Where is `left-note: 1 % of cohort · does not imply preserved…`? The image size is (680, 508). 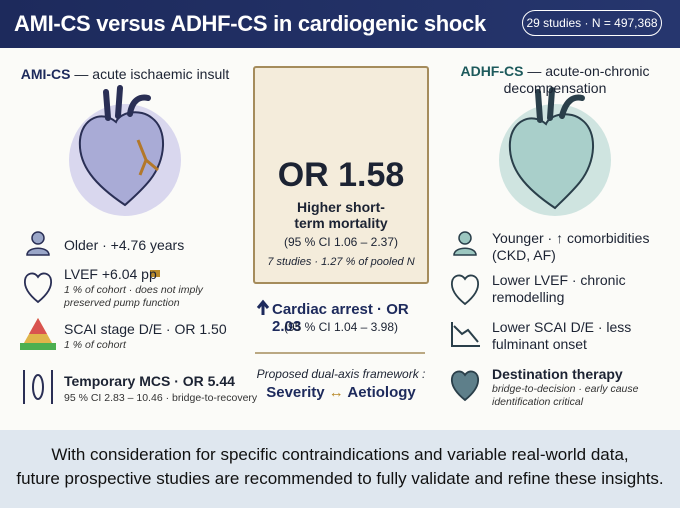
left-note: 1 % of cohort · does not imply preserved… is located at coordinates (133, 296).